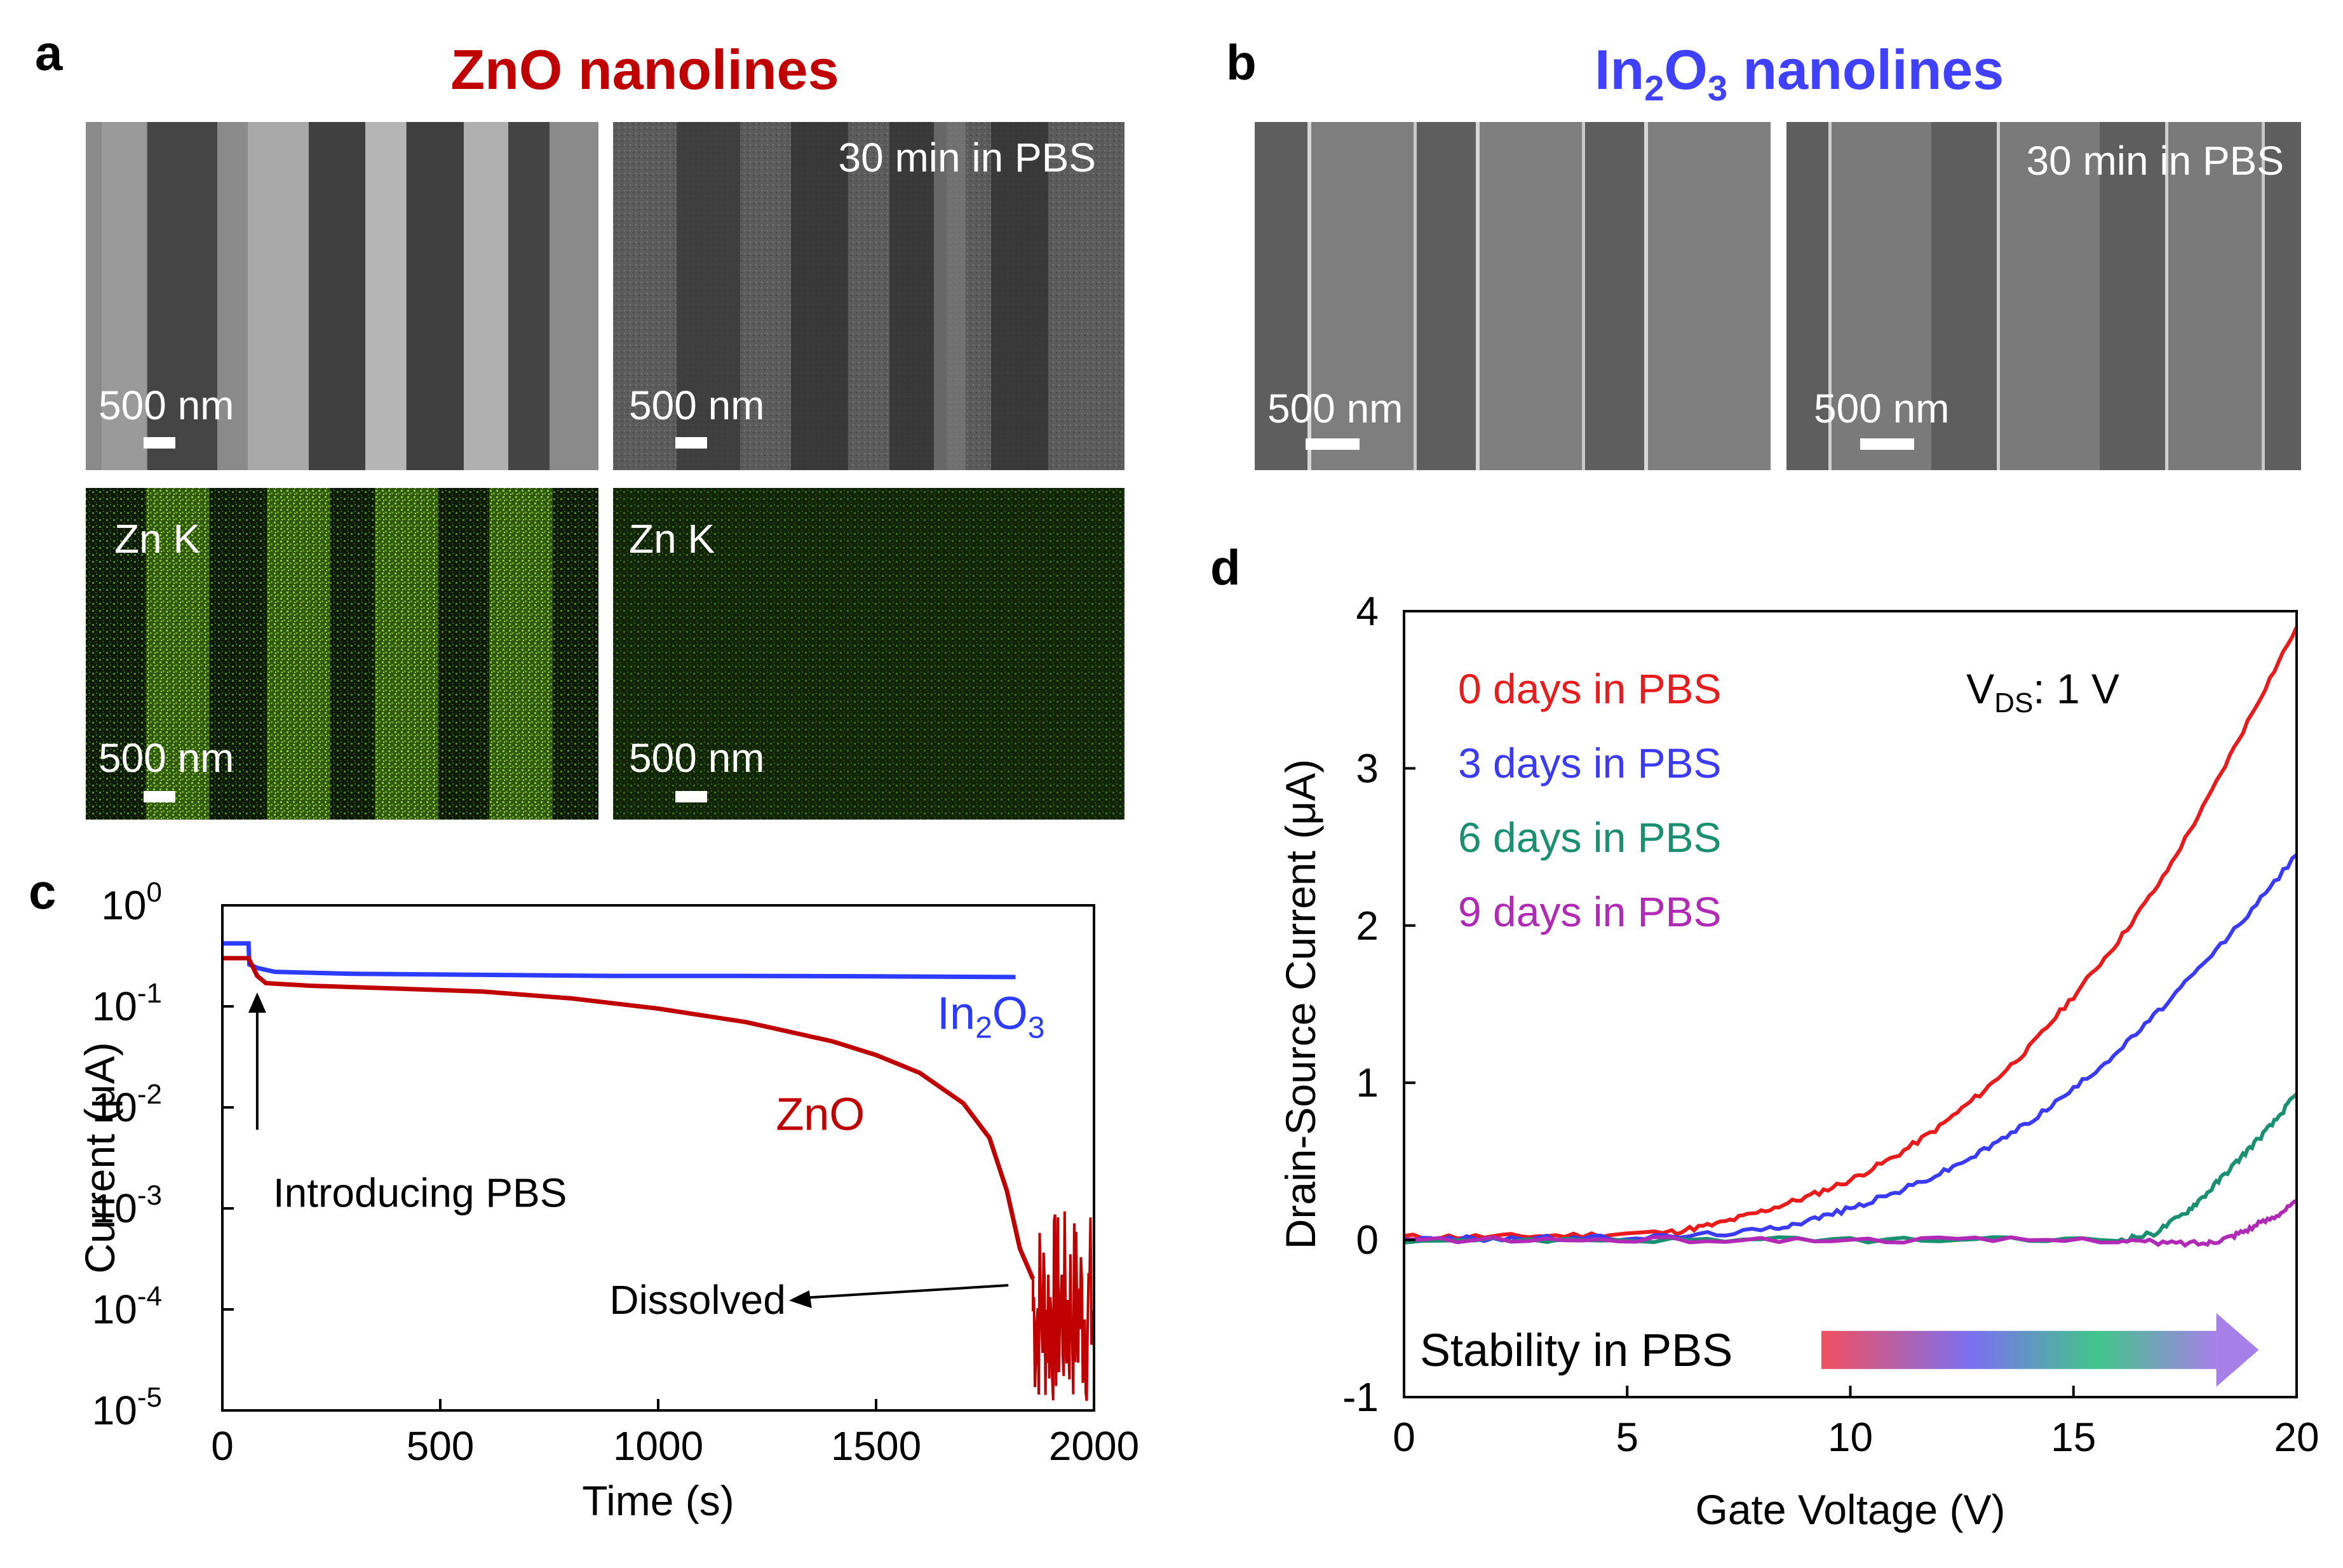 This screenshot has width=2343, height=1568. Describe the element at coordinates (1094, 1446) in the screenshot. I see `x-tick-label: 2000` at that location.